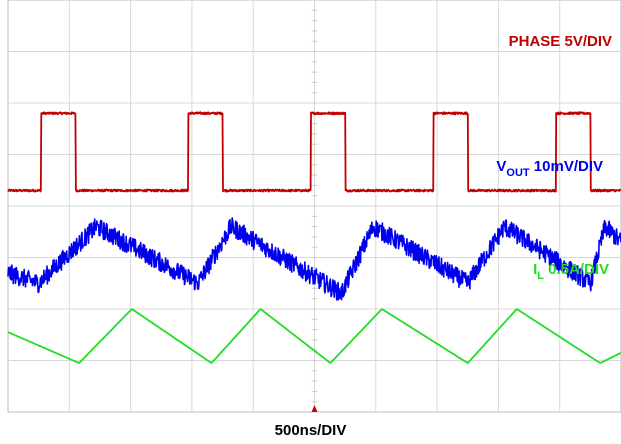 The image size is (621, 444). I want to click on il-label-main: I, so click(535, 269).